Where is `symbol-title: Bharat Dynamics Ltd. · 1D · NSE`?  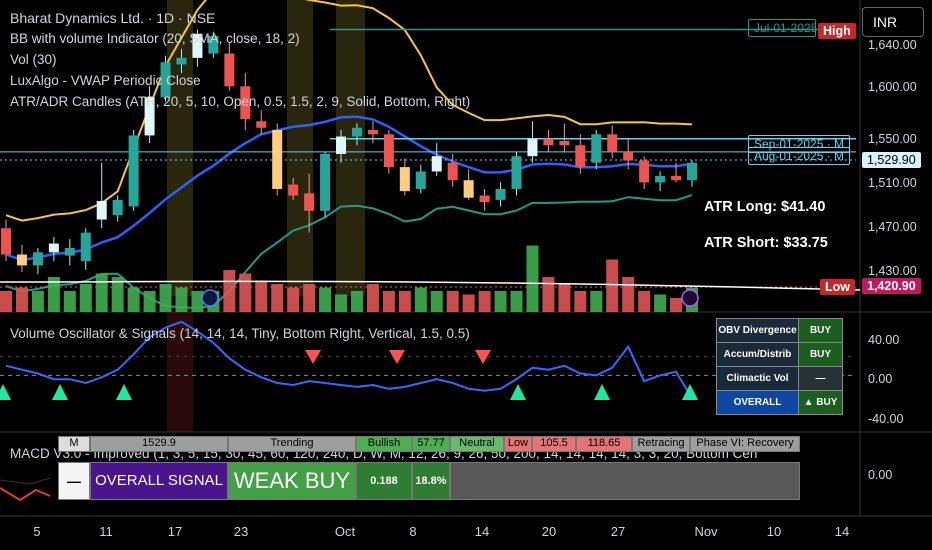 symbol-title: Bharat Dynamics Ltd. · 1D · NSE is located at coordinates (113, 18).